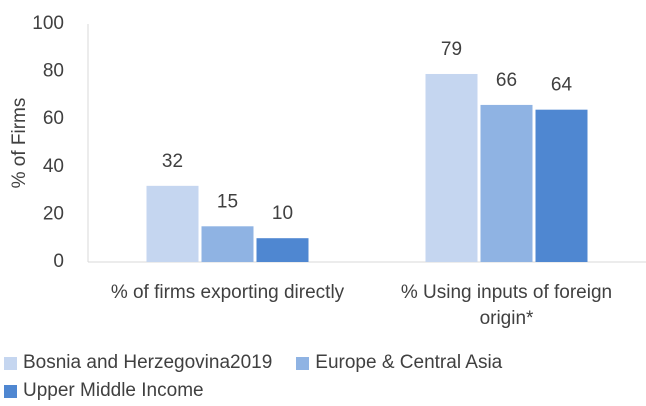 The image size is (646, 406). I want to click on data-label: 79, so click(451, 49).